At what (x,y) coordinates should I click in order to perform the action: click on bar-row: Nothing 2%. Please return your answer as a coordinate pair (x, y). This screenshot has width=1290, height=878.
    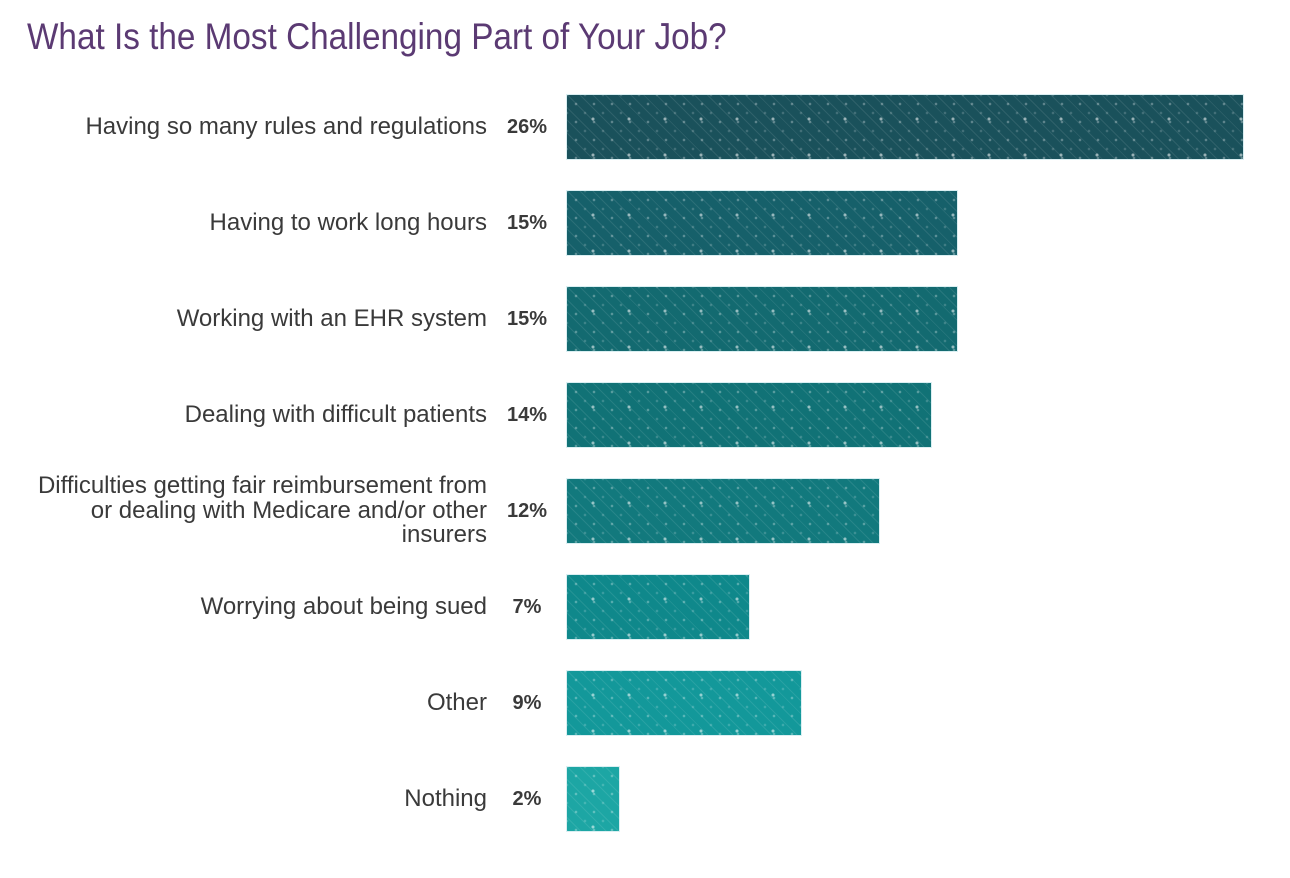
    Looking at the image, I should click on (645, 799).